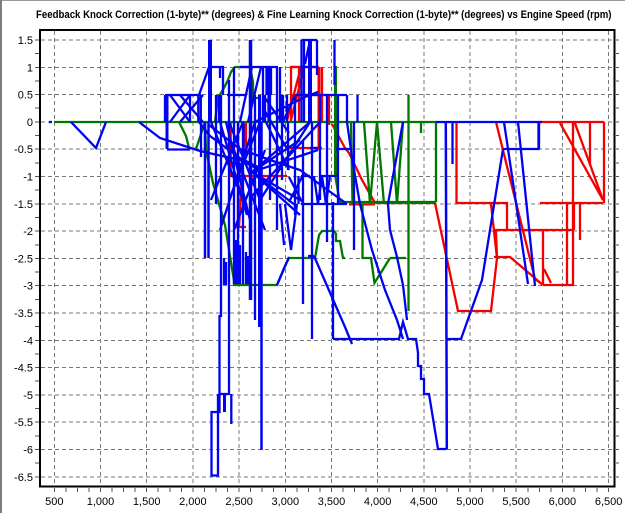  What do you see at coordinates (25, 41) in the screenshot?
I see `svg-text: 1.5` at bounding box center [25, 41].